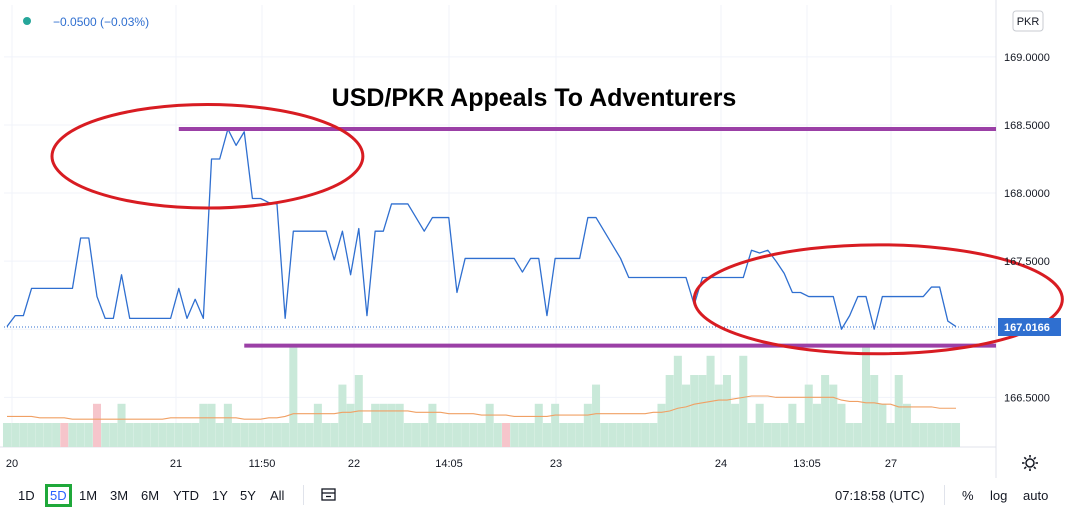 Image resolution: width=1067 pixels, height=511 pixels. I want to click on x-tick-label: 27, so click(891, 464).